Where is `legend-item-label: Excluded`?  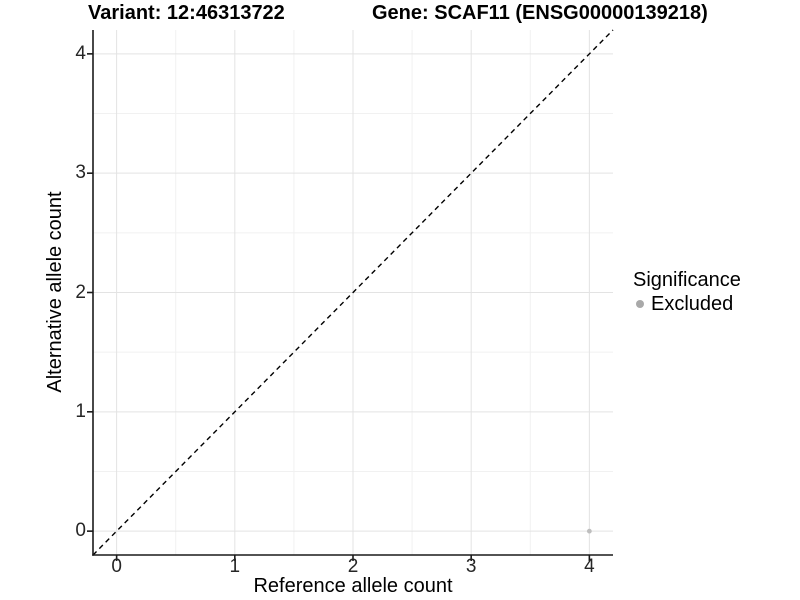
legend-item-label: Excluded is located at coordinates (692, 304).